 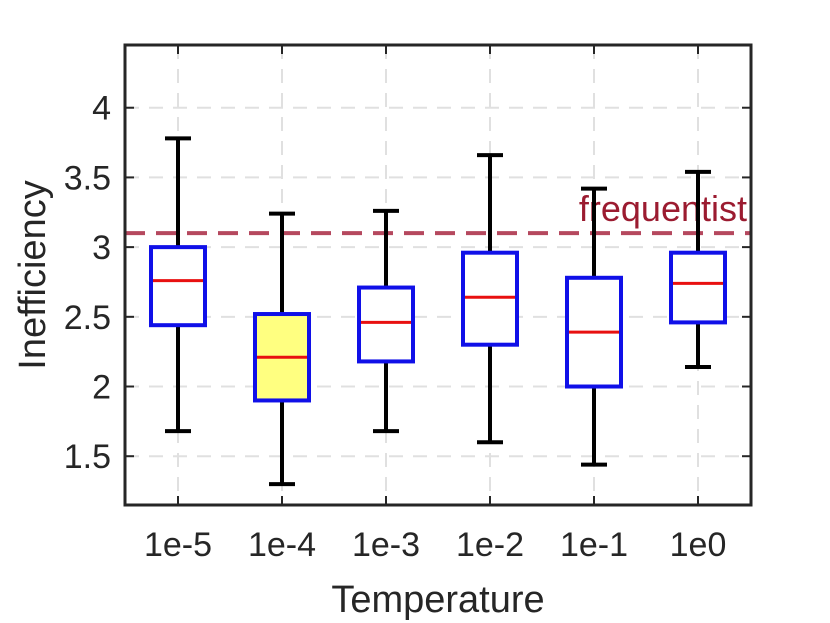 I want to click on x-tick-label: 1e-3, so click(x=386, y=545).